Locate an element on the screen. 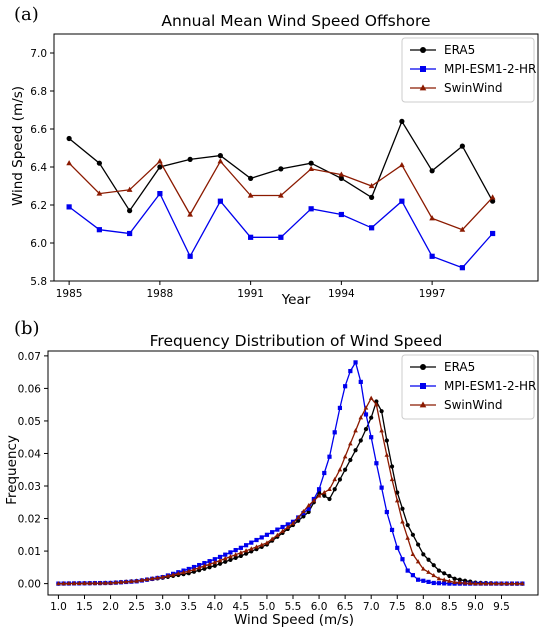 The width and height of the screenshot is (550, 631). panel-b-legend-label-0: ERA5 is located at coordinates (459, 367).